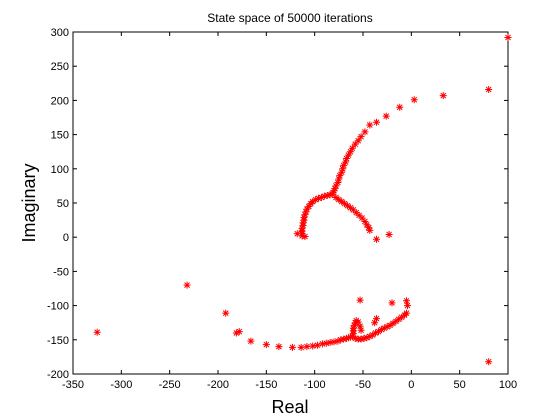 The image size is (560, 420). Describe the element at coordinates (266, 385) in the screenshot. I see `x-tick-label: -150` at that location.